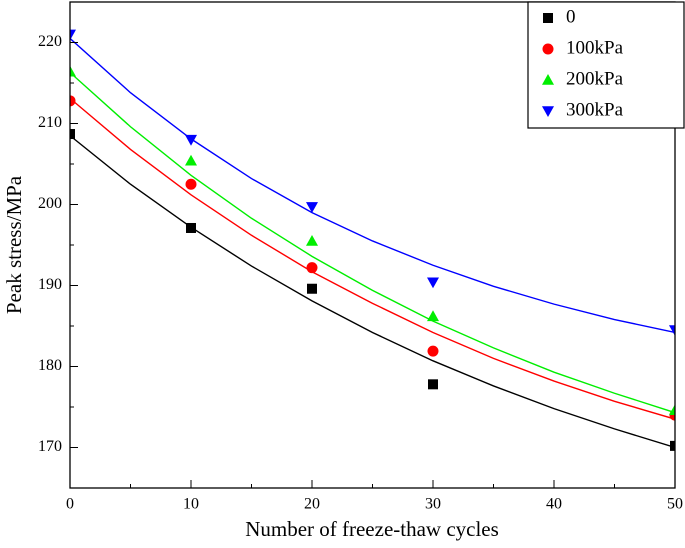 Image resolution: width=685 pixels, height=548 pixels. What do you see at coordinates (595, 47) in the screenshot?
I see `legend-label: 100kPa` at bounding box center [595, 47].